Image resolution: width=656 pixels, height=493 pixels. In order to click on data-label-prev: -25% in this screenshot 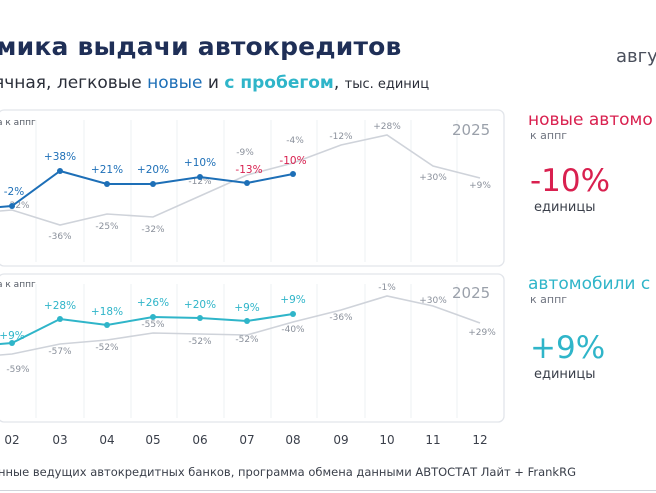, I will do `click(107, 227)`.